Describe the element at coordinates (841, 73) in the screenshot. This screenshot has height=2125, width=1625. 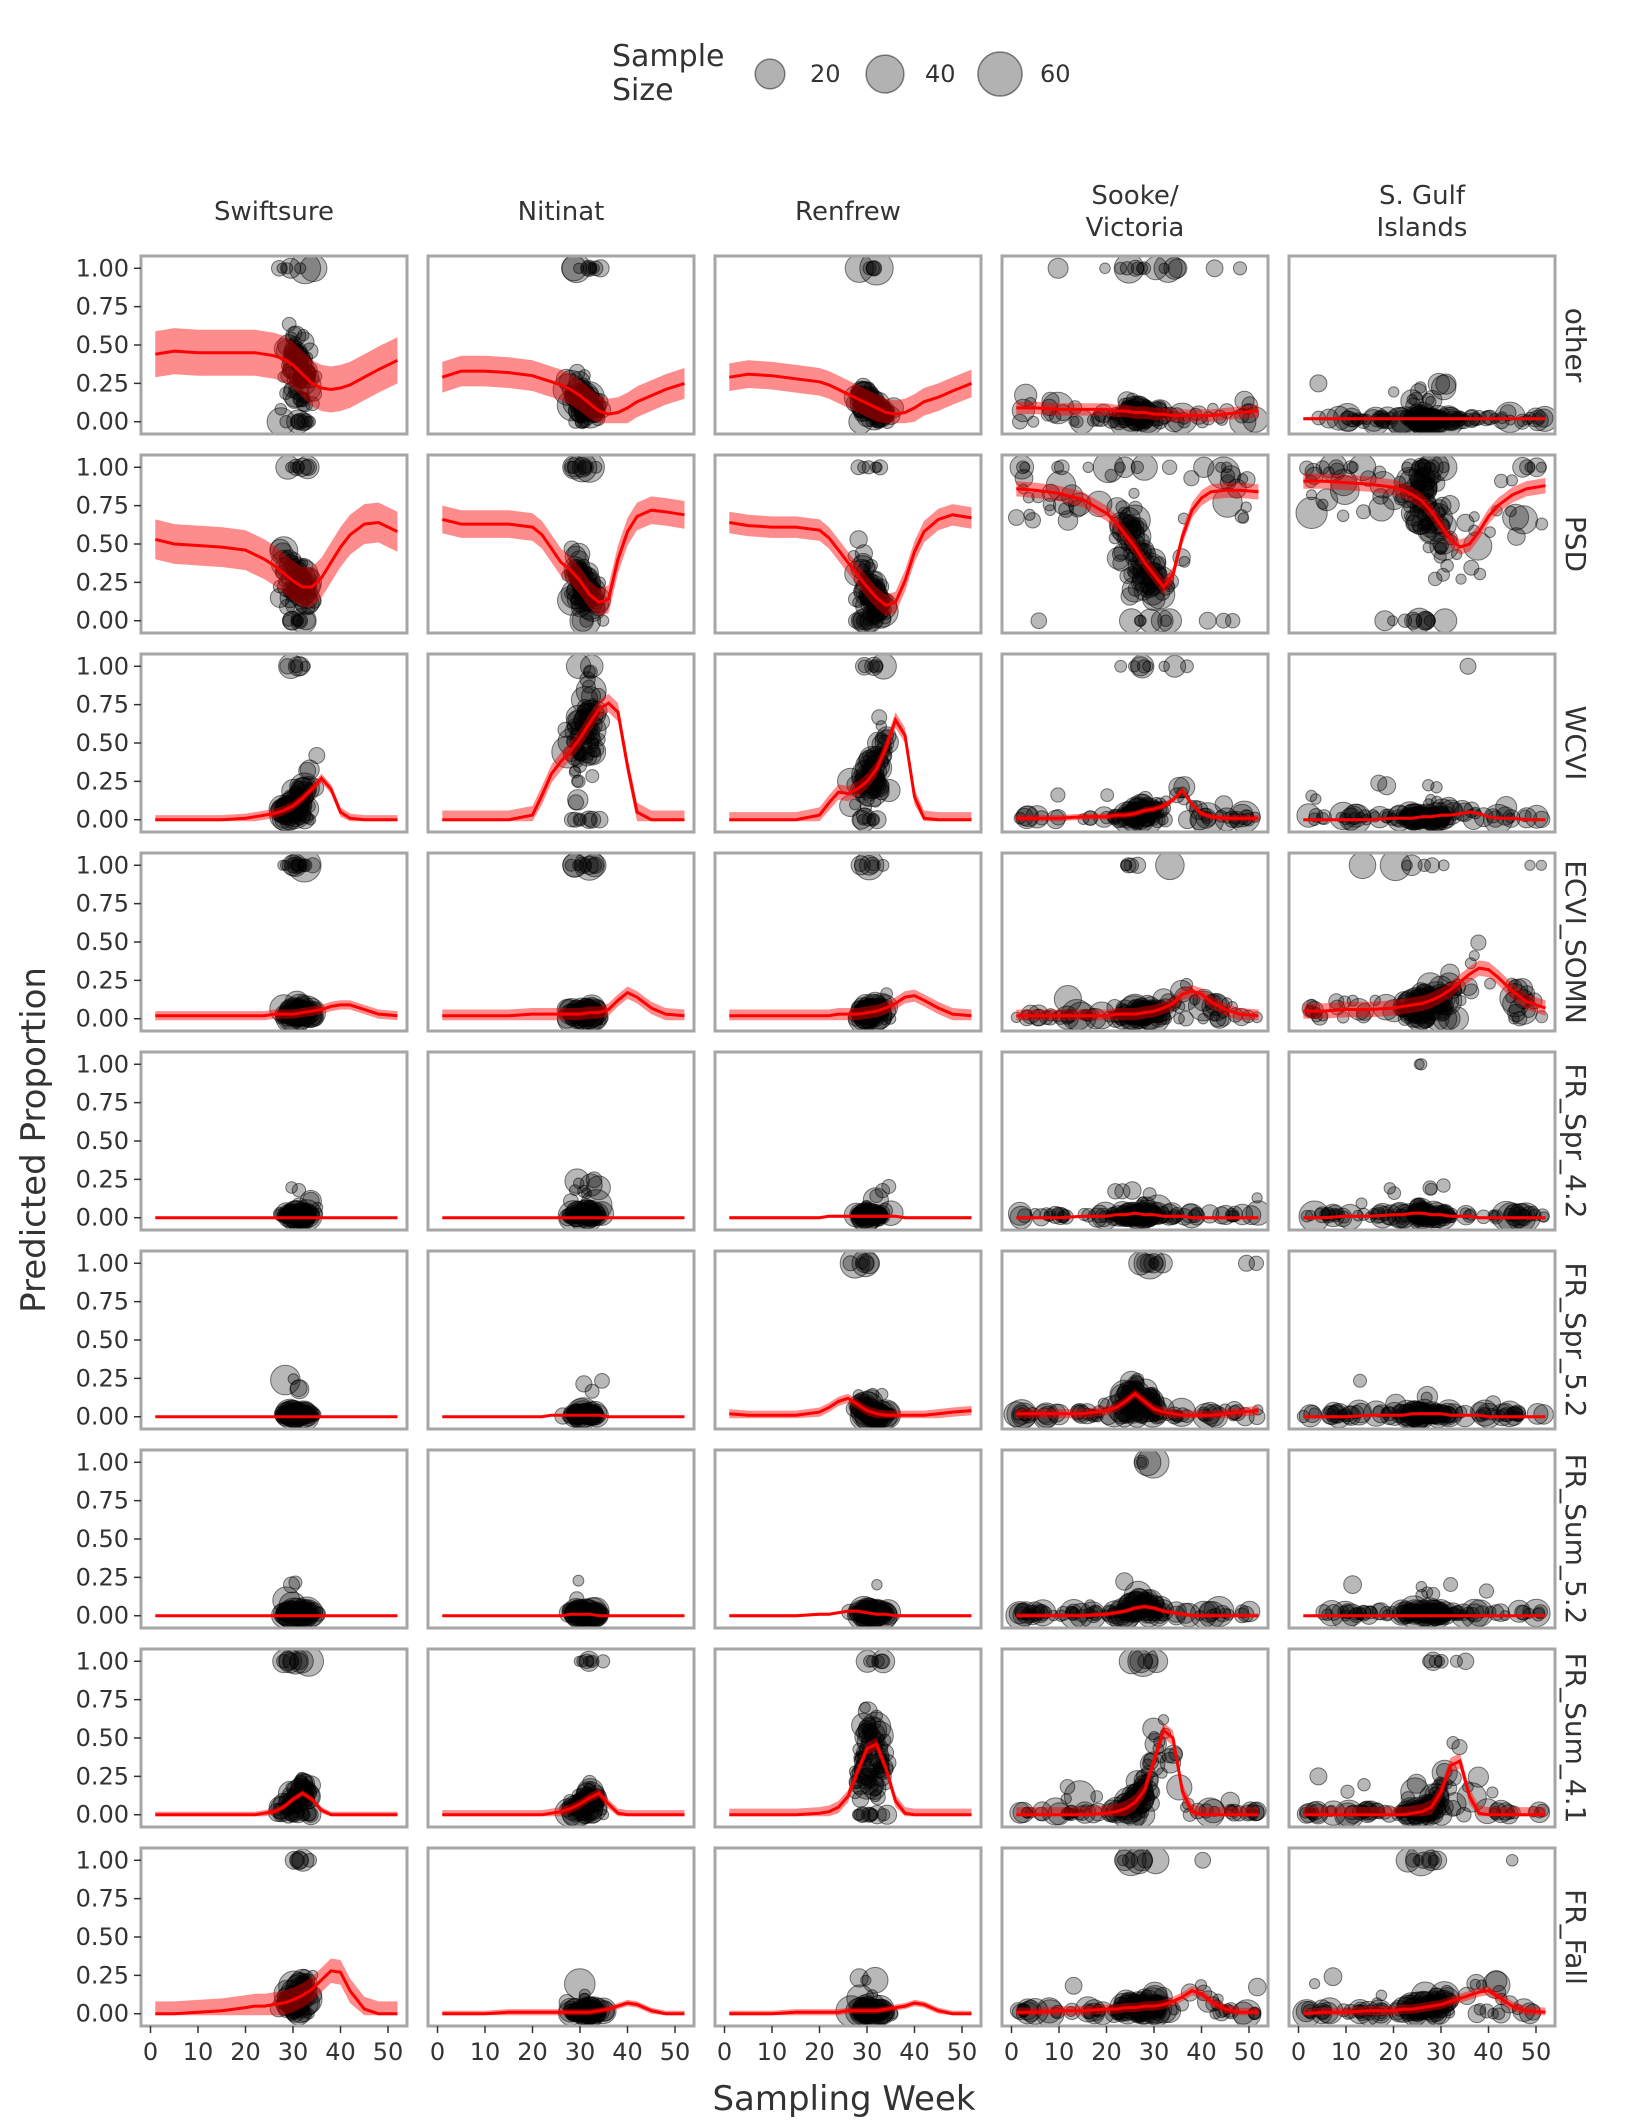
I see `sample-size-legend: Sample Size 20 40 60` at that location.